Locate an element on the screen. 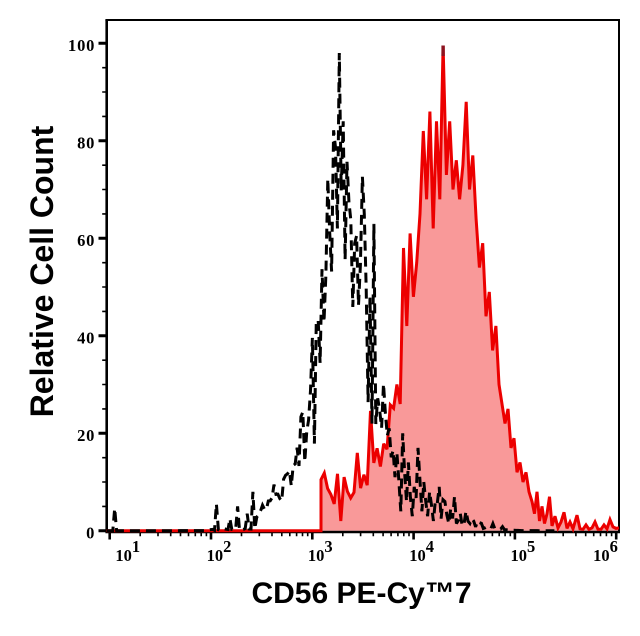 The image size is (640, 636). svg-text: 100 is located at coordinates (81, 45).